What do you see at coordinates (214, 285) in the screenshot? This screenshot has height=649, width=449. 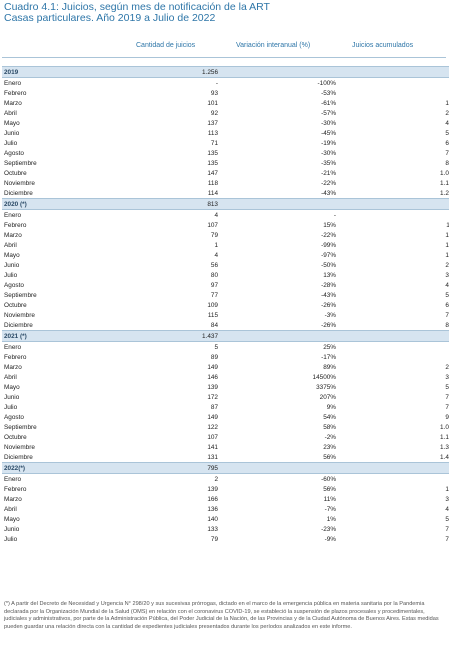 I see `cantidad-cell: 97` at bounding box center [214, 285].